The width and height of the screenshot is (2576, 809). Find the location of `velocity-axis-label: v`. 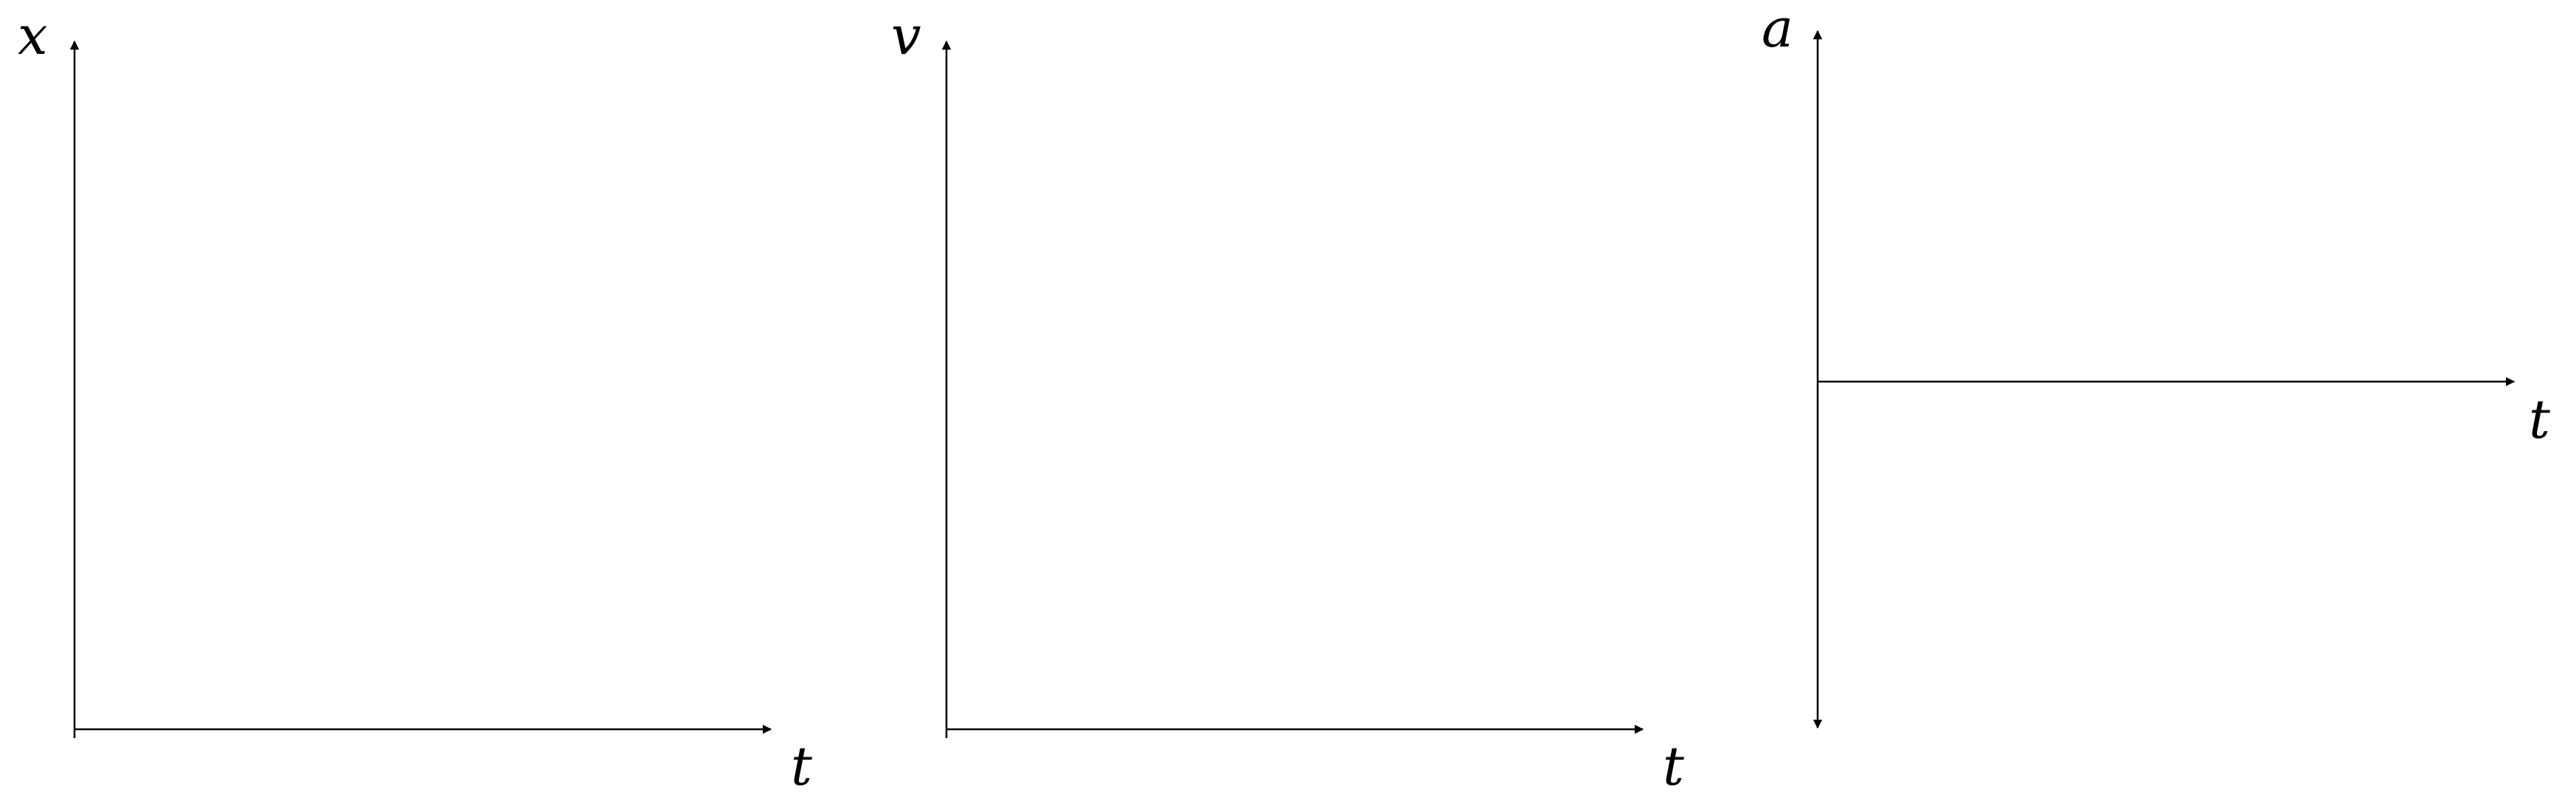

velocity-axis-label: v is located at coordinates (906, 35).